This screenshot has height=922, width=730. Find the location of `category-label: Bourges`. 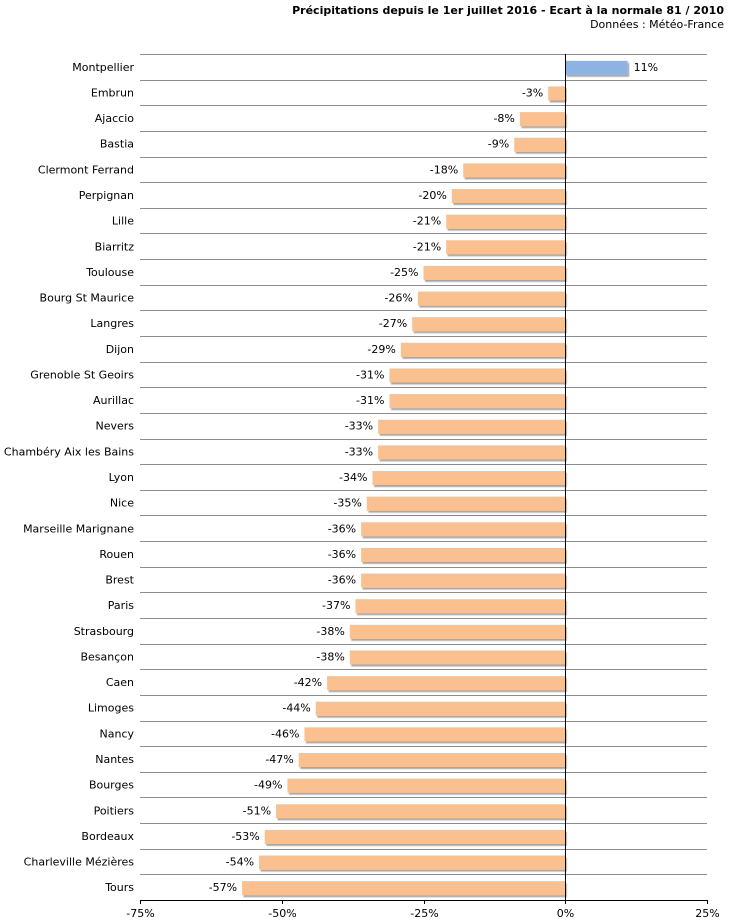

category-label: Bourges is located at coordinates (111, 785).